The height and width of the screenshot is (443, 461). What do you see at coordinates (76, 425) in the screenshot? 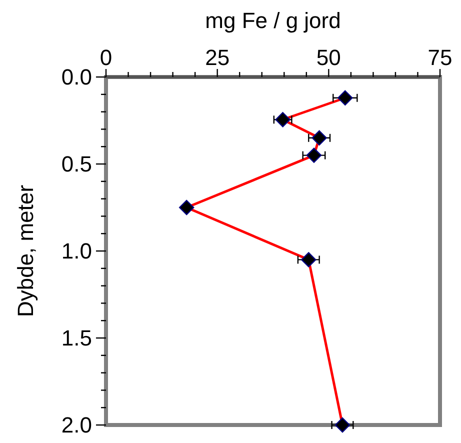
I see `y-tick-label: 2.0` at bounding box center [76, 425].